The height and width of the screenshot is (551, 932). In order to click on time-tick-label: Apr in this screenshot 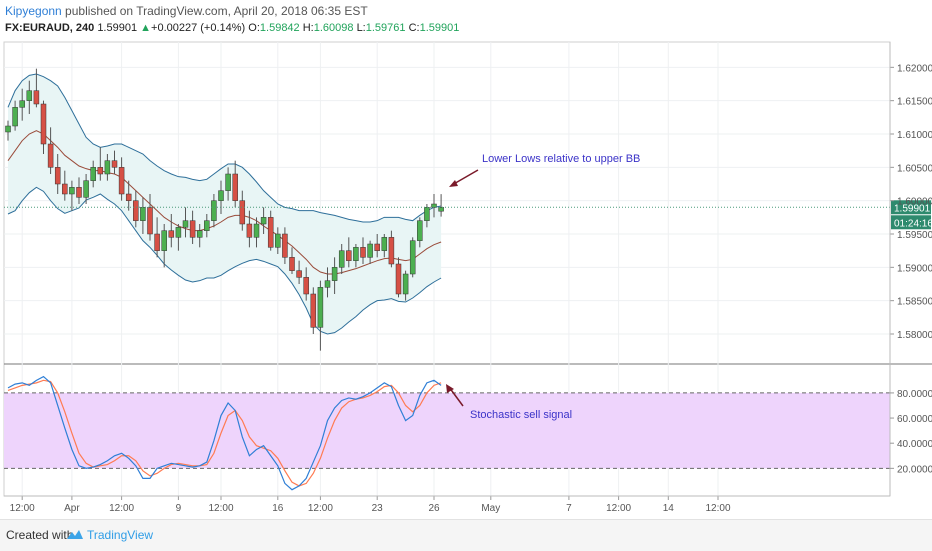, I will do `click(72, 508)`.